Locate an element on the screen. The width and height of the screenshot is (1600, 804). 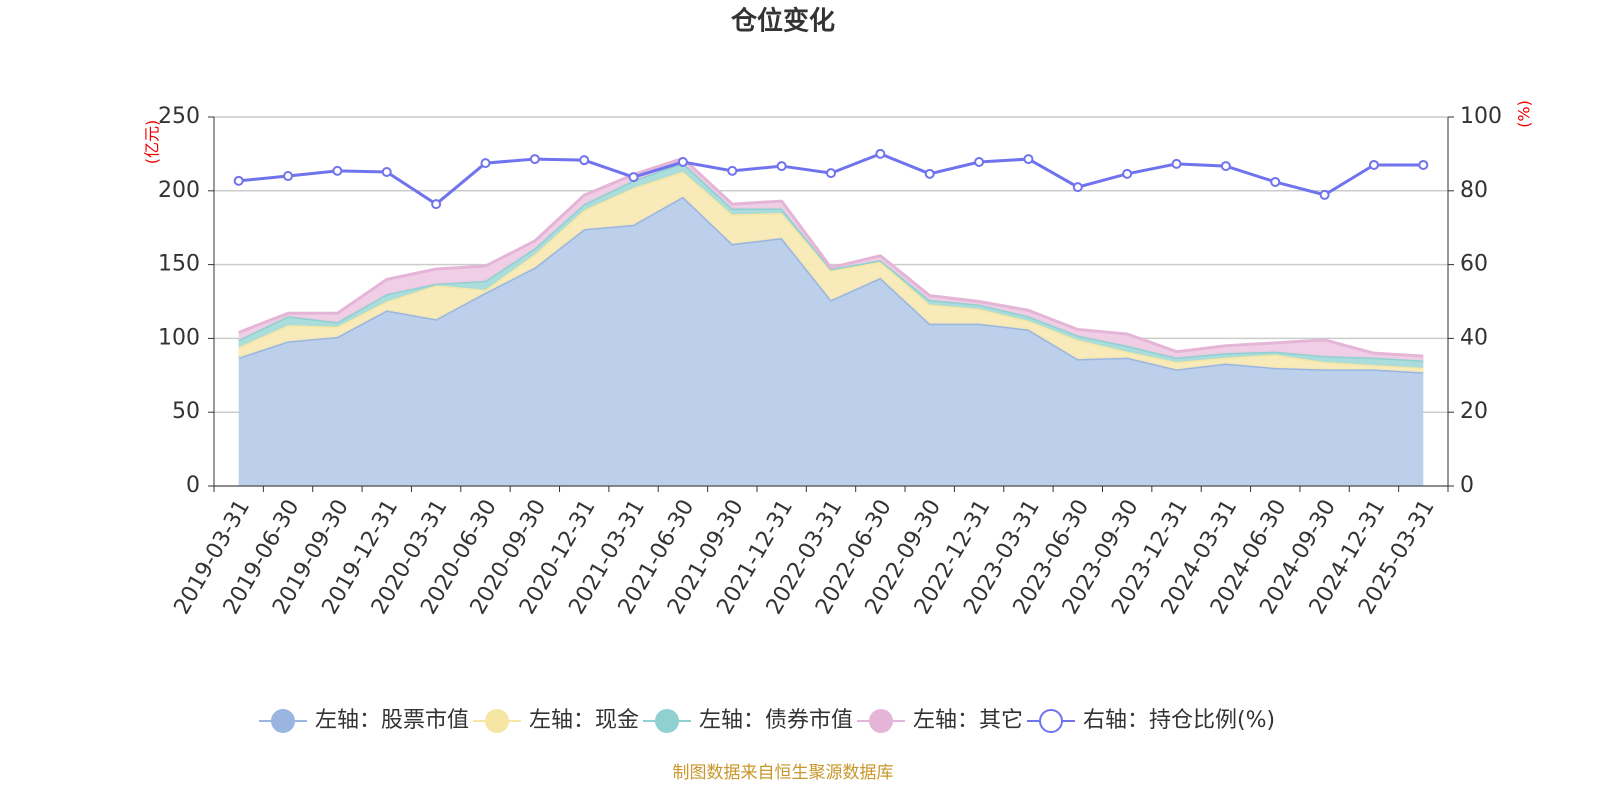
legend-label: 左轴：现金 is located at coordinates (584, 720).